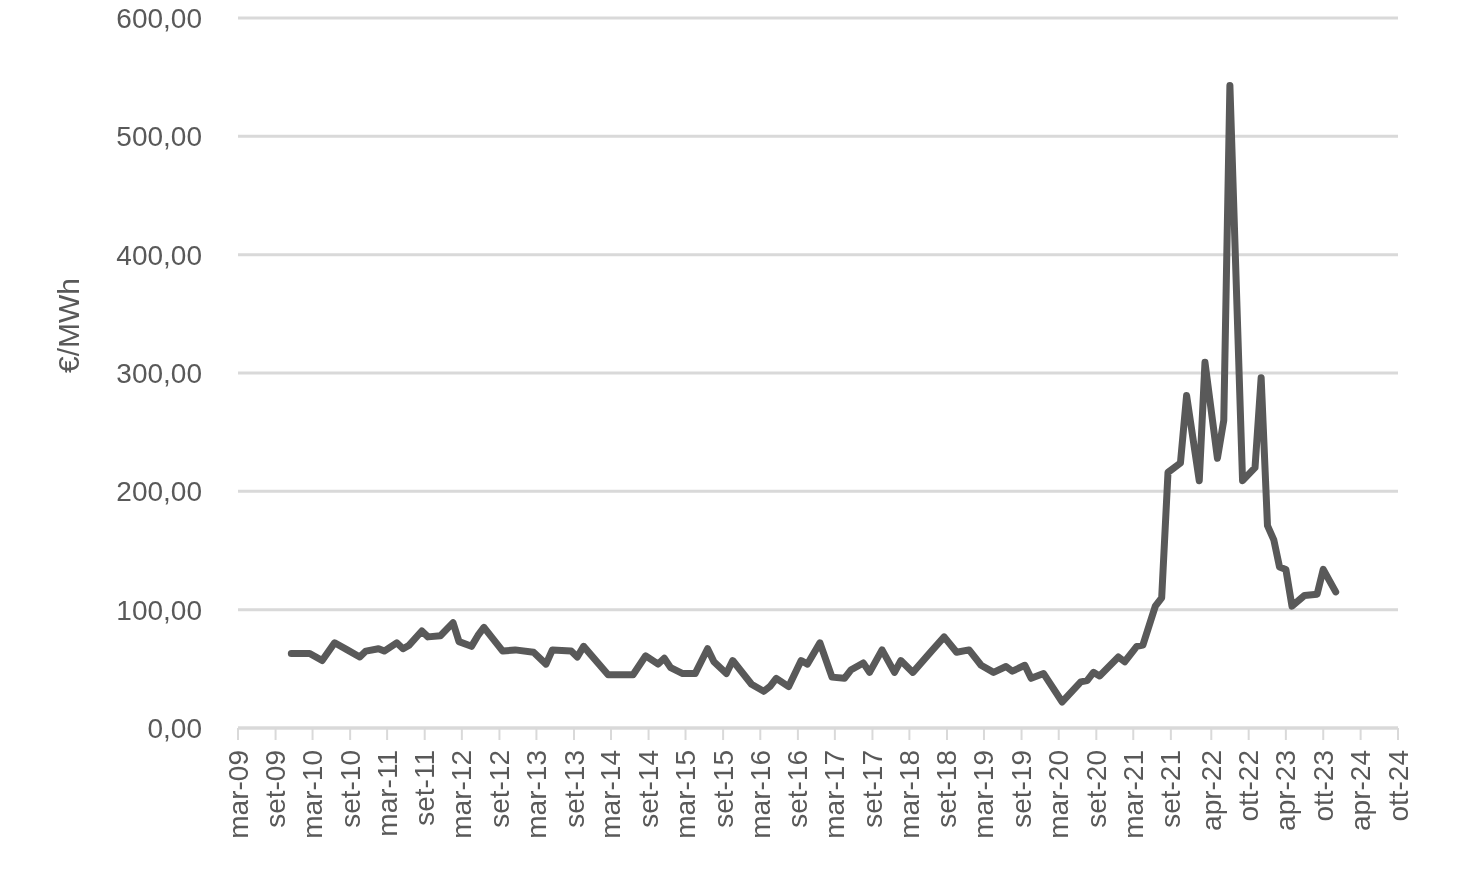 This screenshot has width=1464, height=882. Describe the element at coordinates (909, 794) in the screenshot. I see `x-tick-label: mar-18` at that location.